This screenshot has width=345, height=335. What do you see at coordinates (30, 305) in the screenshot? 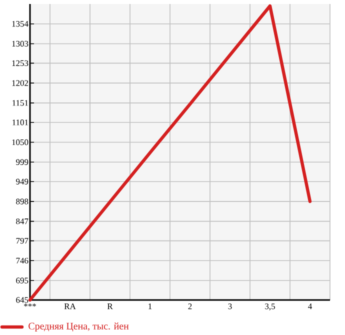
I see `x-tick-label: ***` at bounding box center [30, 305].